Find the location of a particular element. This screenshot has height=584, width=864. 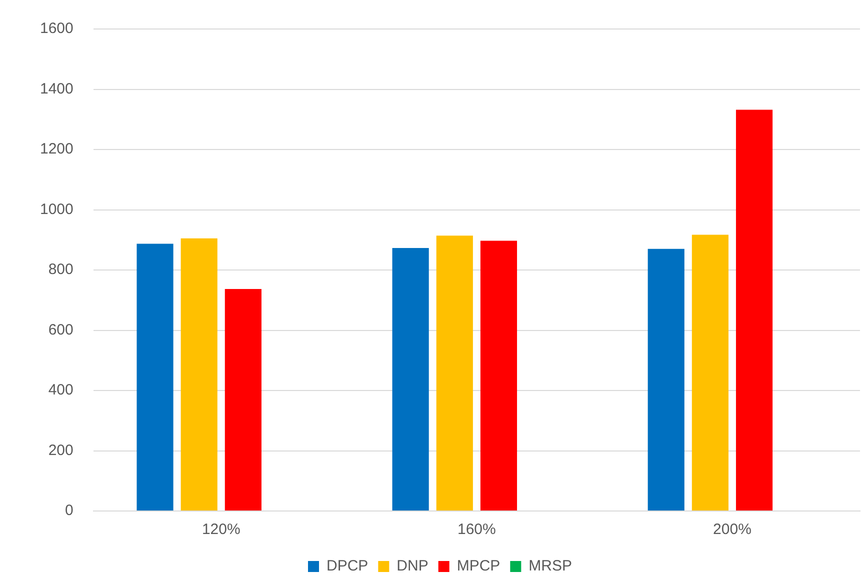

y-tick-label: 200 is located at coordinates (61, 450).